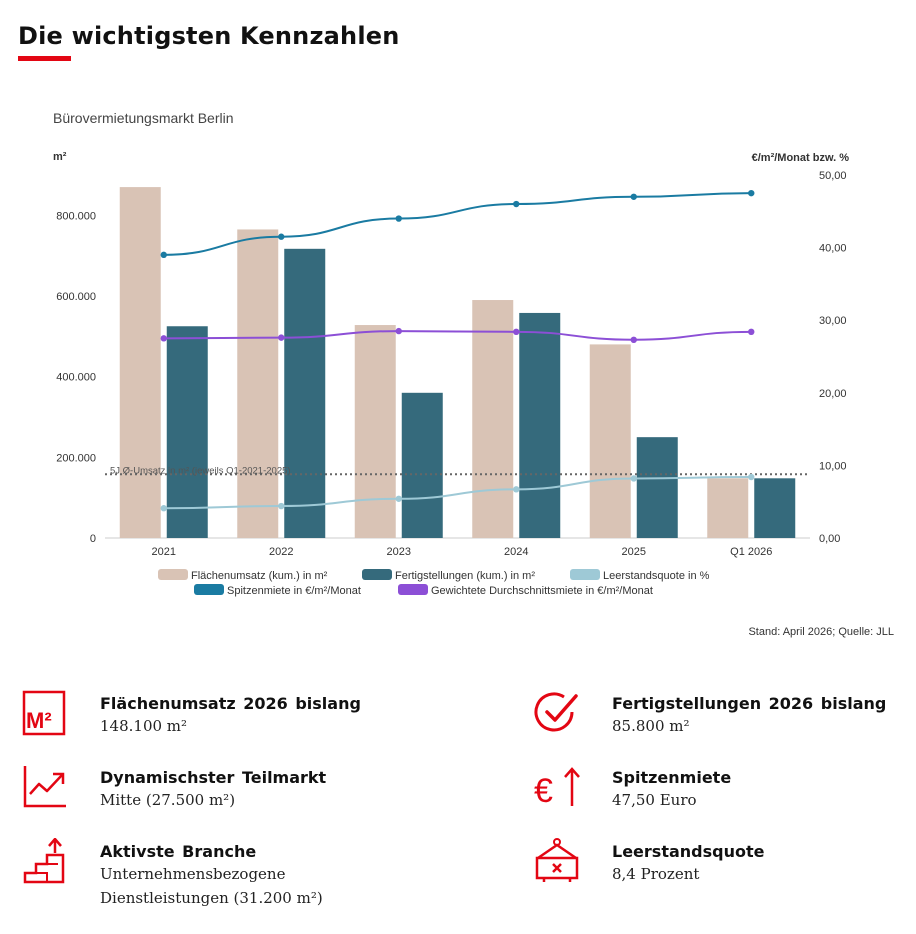 The height and width of the screenshot is (934, 916). Describe the element at coordinates (829, 539) in the screenshot. I see `y-right-tick-label: 0,00` at that location.